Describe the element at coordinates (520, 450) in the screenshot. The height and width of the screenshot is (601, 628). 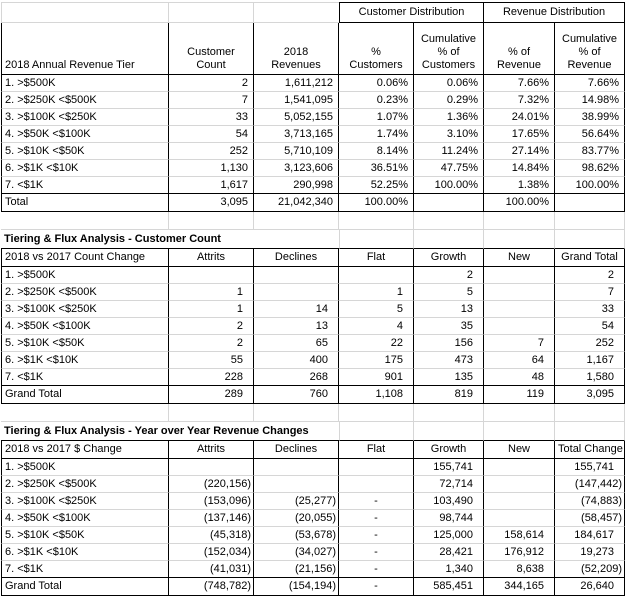
I see `col-header-new: New` at that location.